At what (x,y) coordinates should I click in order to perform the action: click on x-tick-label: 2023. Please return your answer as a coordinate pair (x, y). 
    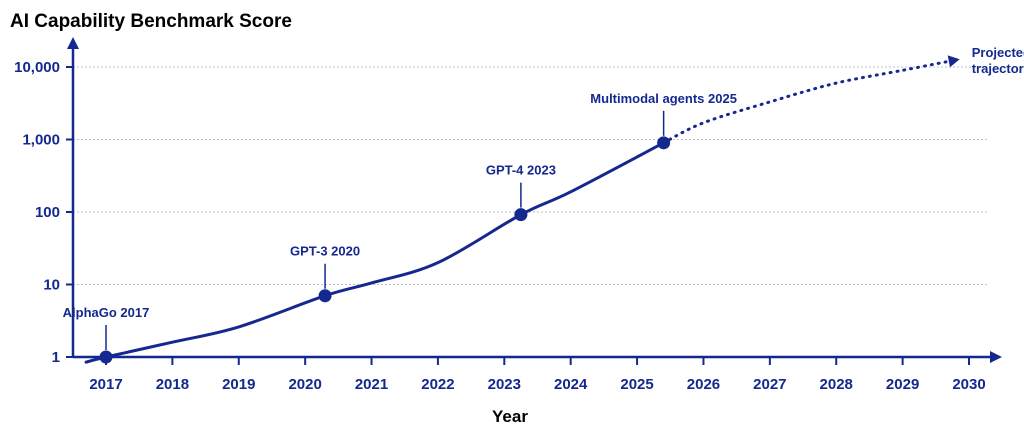
    Looking at the image, I should click on (504, 384).